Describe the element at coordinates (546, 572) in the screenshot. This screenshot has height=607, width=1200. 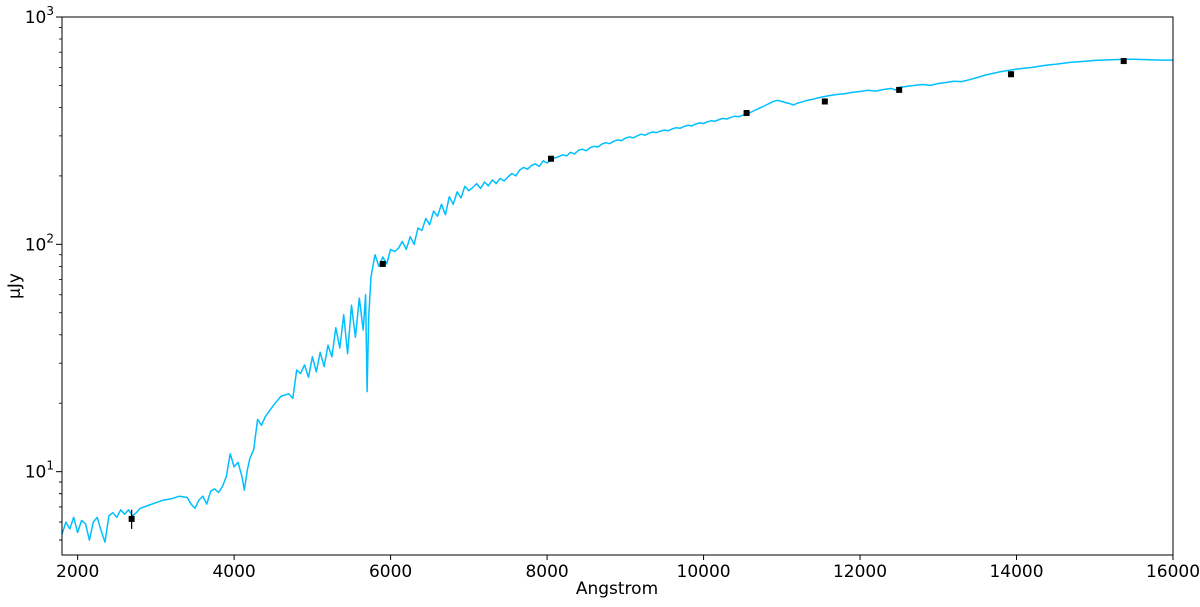
I see `x-tick-label: 8000` at that location.